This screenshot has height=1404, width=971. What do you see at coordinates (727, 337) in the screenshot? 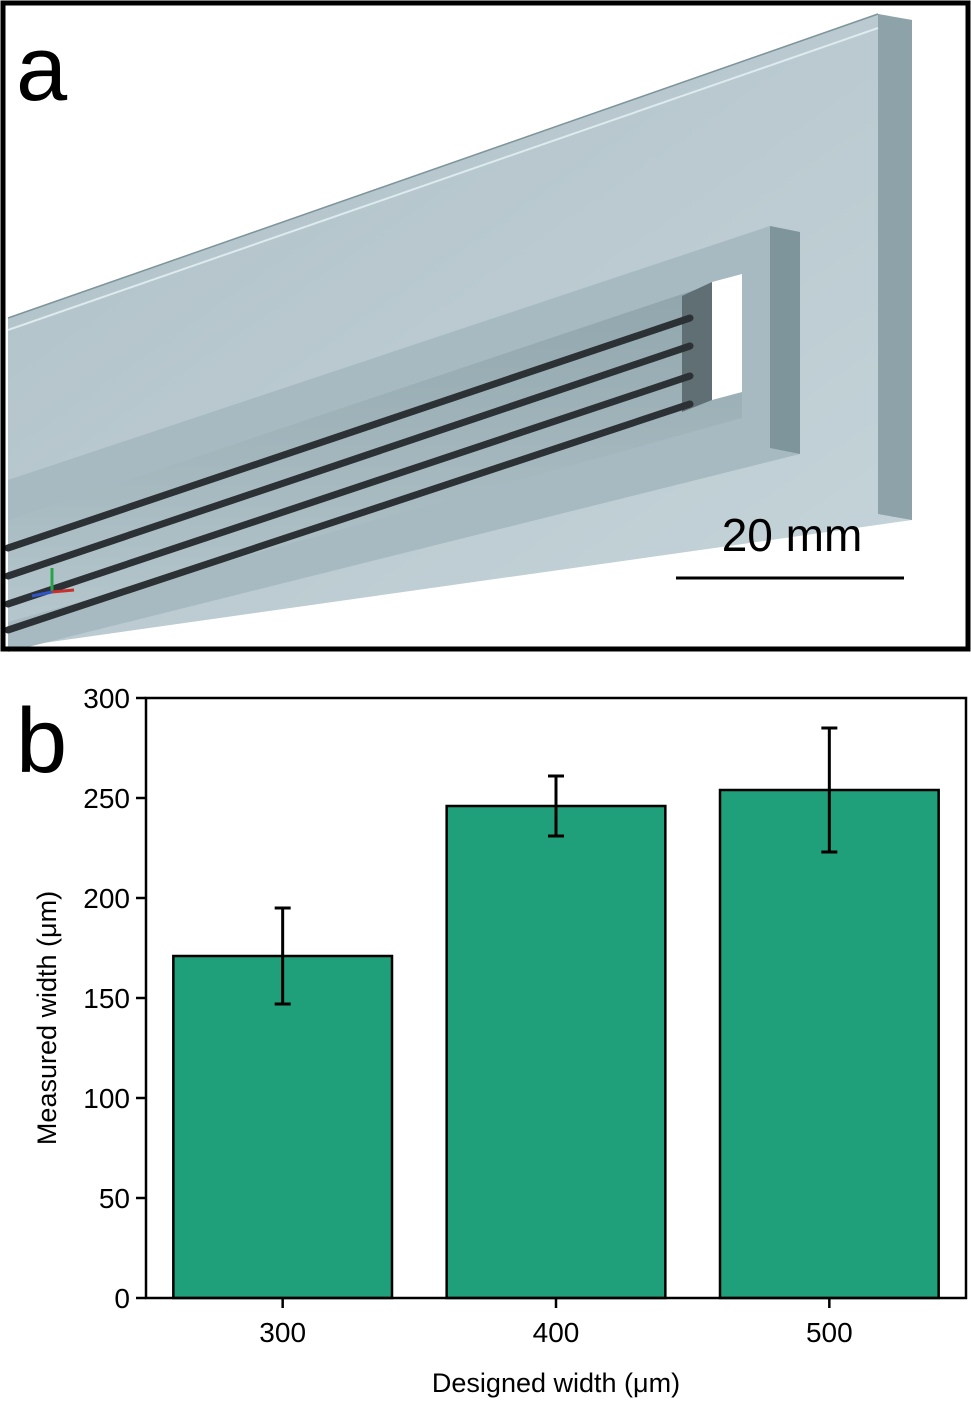
I see `channel-end-opening` at bounding box center [727, 337].